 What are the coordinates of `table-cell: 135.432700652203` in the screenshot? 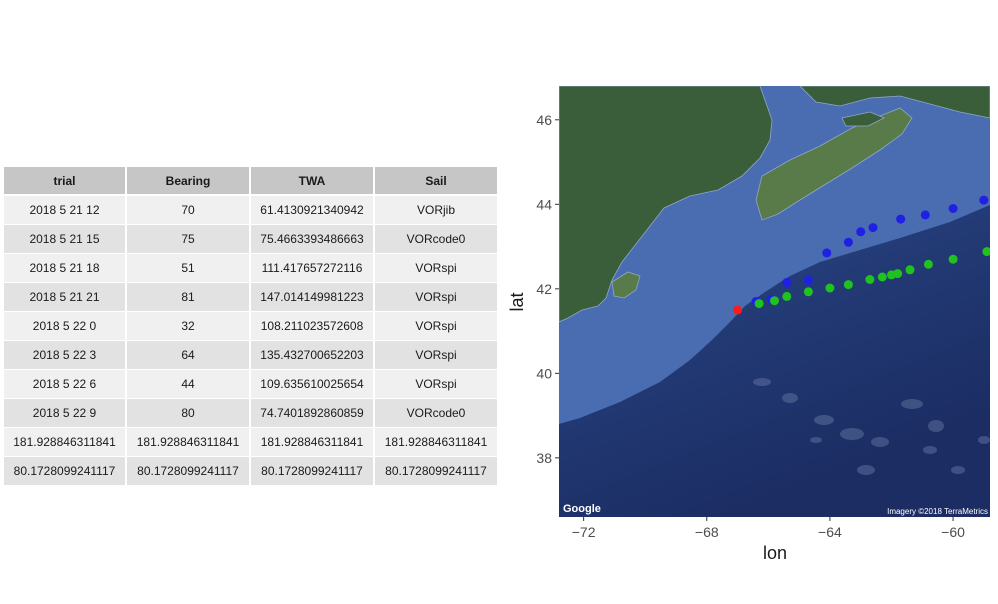 It's located at (312, 355).